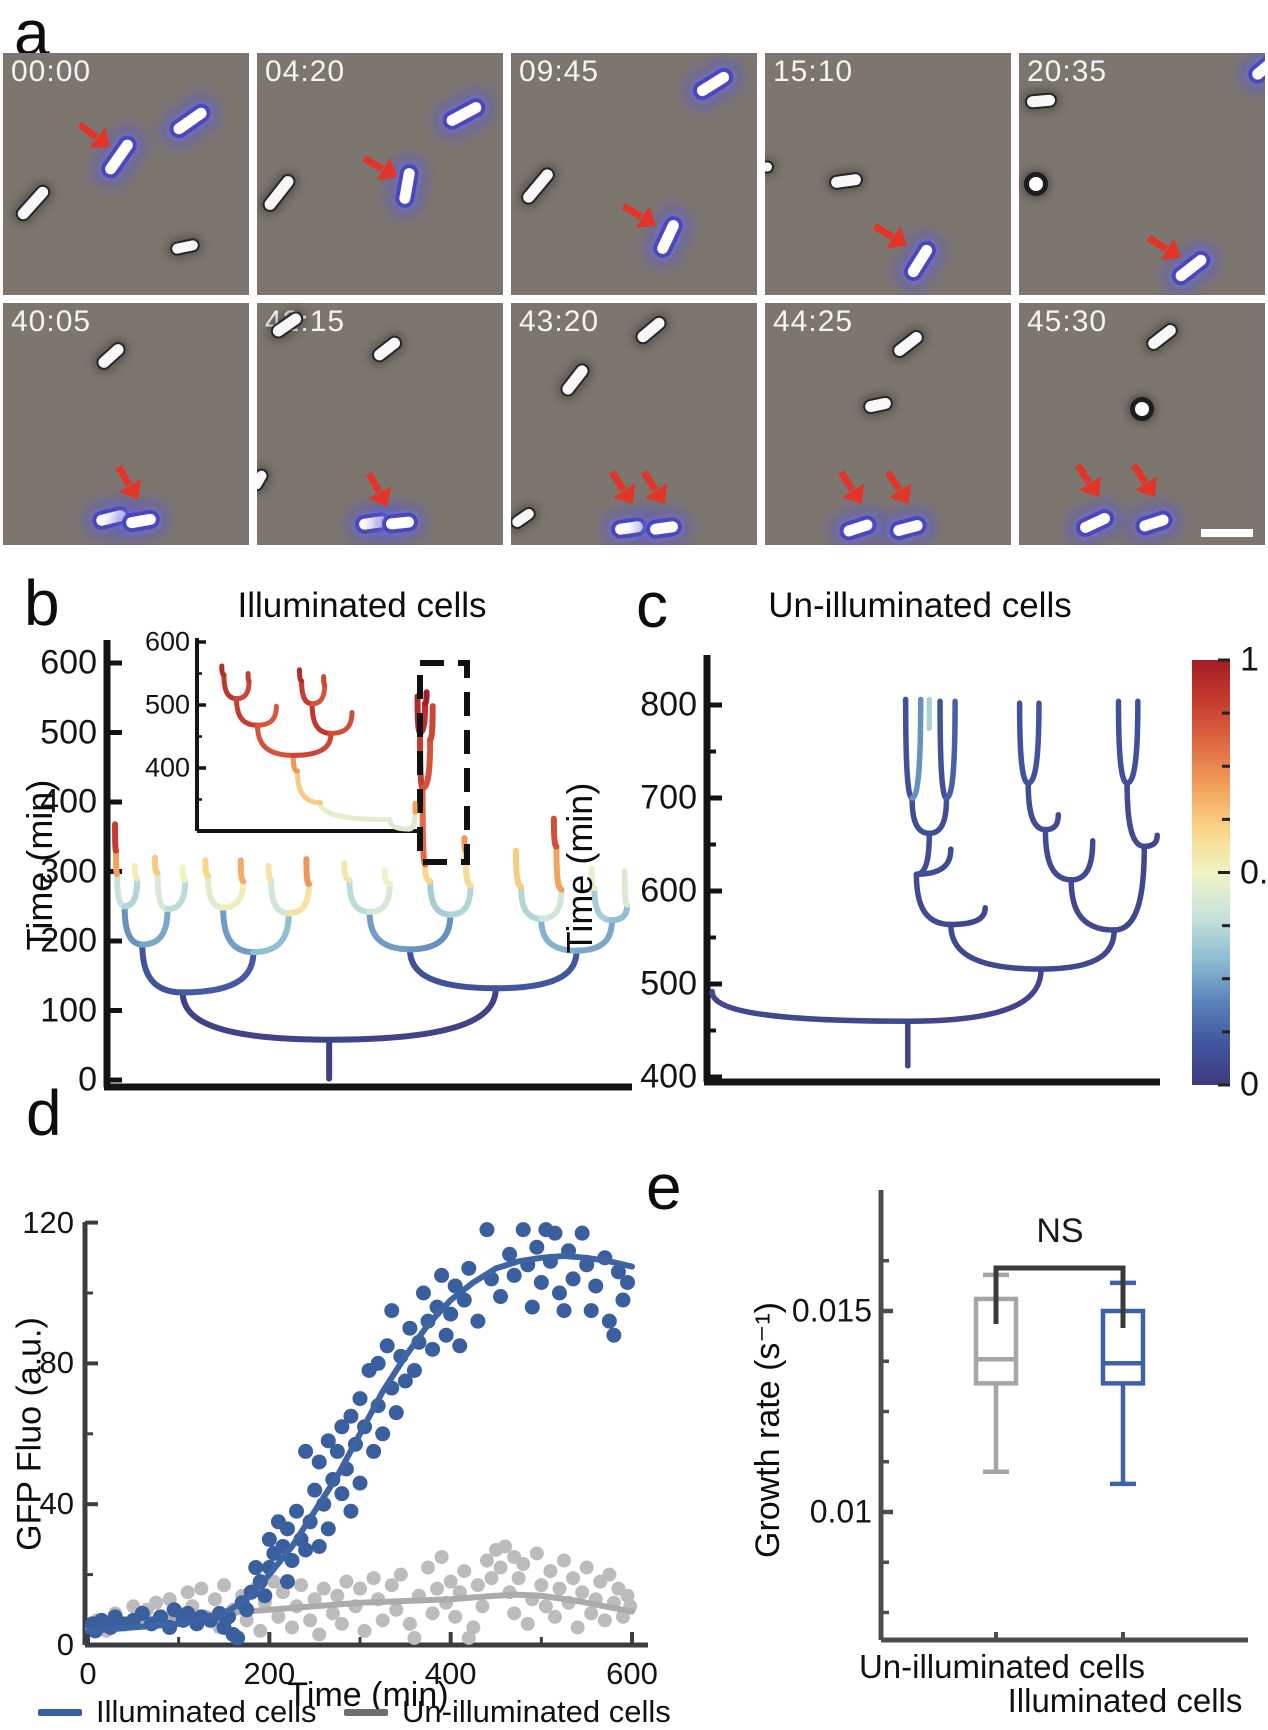 The height and width of the screenshot is (1730, 1268). Describe the element at coordinates (664, 1187) in the screenshot. I see `panel-label-e: e` at that location.